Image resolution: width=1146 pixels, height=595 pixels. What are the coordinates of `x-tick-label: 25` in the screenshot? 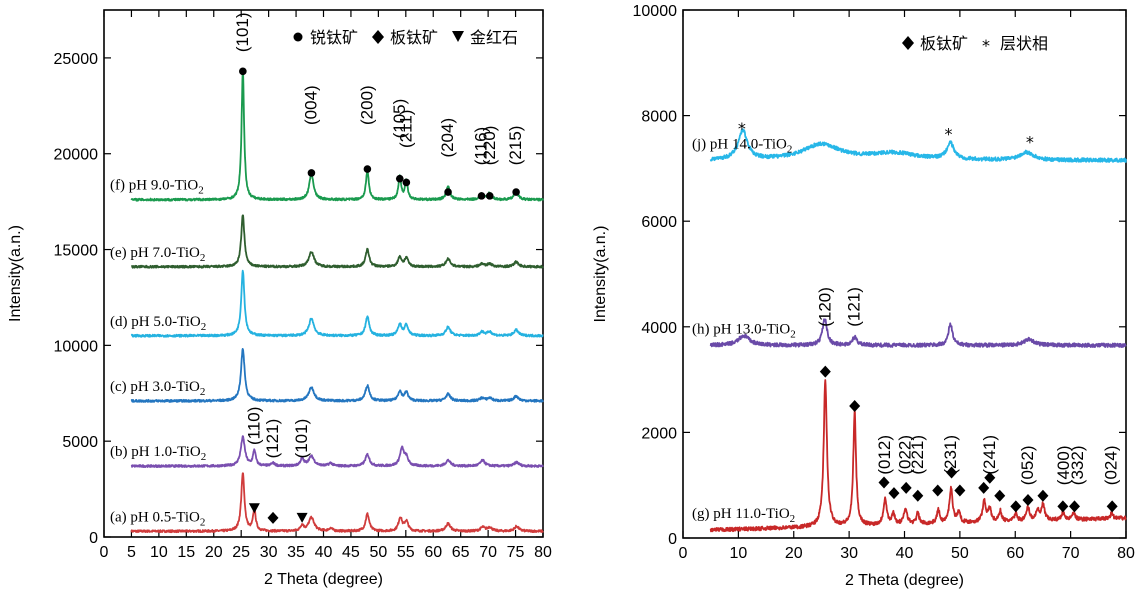 It's located at (241, 552).